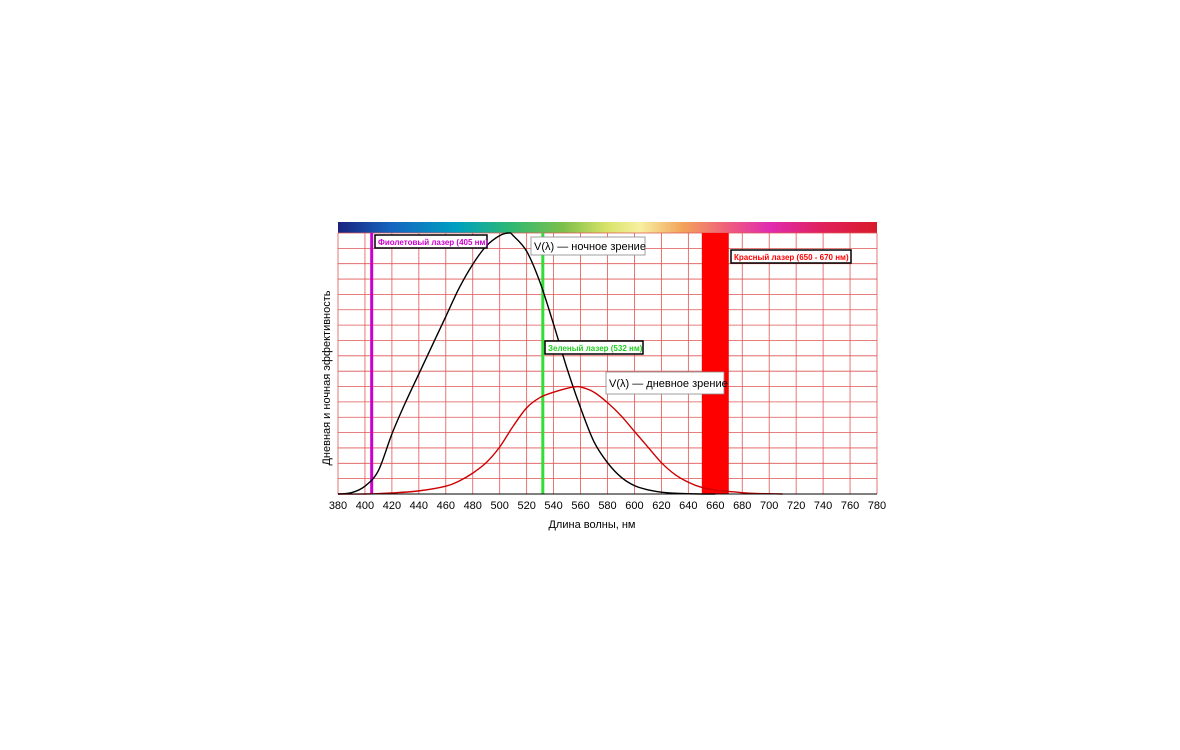 The width and height of the screenshot is (1180, 750). I want to click on photopic-curve-label-box, so click(665, 383).